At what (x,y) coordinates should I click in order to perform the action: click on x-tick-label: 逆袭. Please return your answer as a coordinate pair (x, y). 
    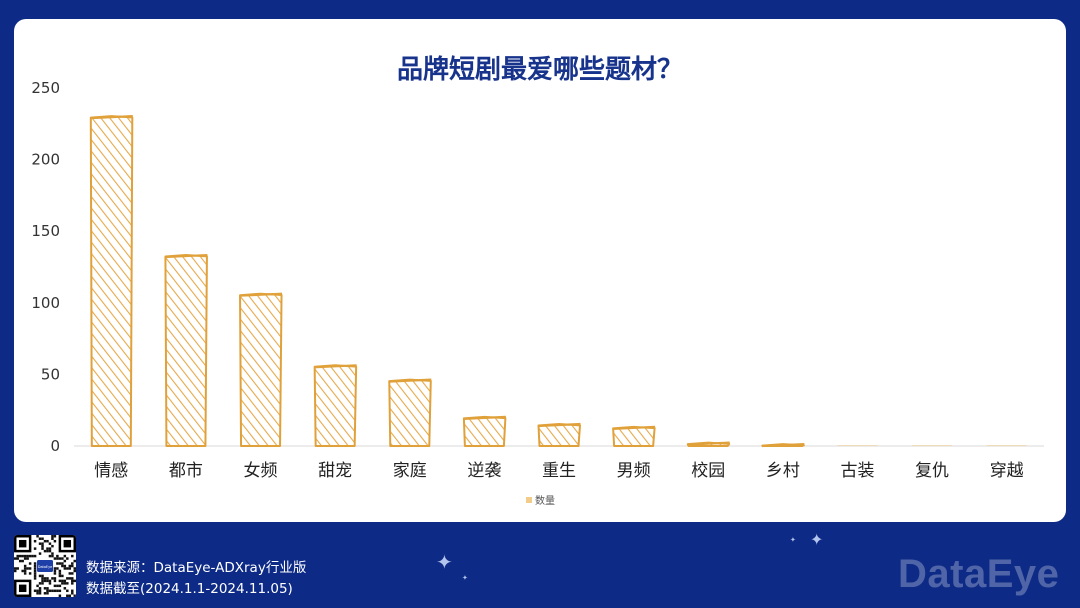
    Looking at the image, I should click on (484, 471).